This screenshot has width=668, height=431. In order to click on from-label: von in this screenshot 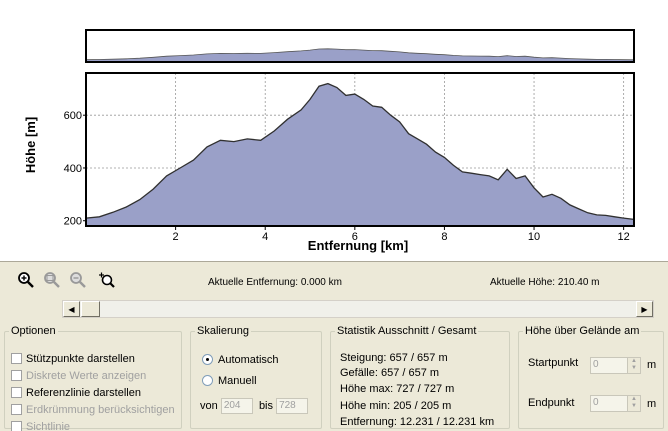, I will do `click(209, 405)`.